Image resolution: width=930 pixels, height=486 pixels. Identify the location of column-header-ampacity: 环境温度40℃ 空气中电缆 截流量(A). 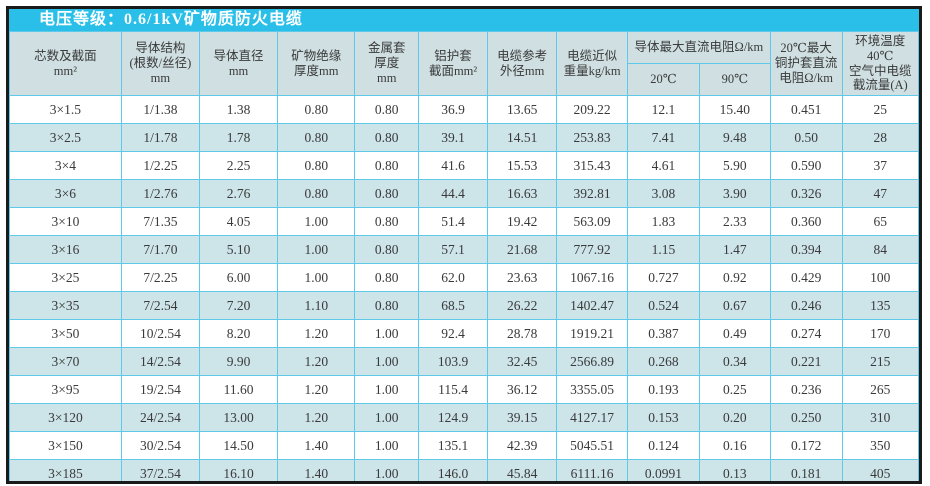
(880, 63).